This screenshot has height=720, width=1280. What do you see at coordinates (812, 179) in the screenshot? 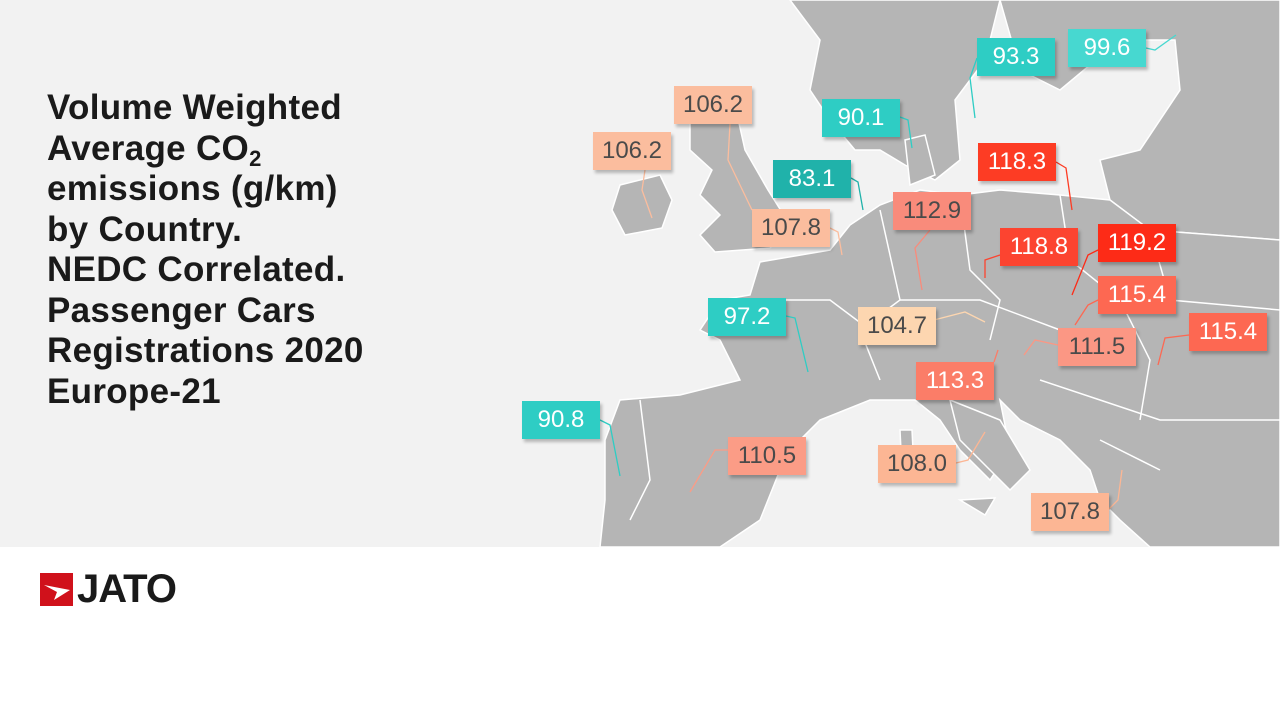
I see `country-label-netherlands: 83.1` at bounding box center [812, 179].